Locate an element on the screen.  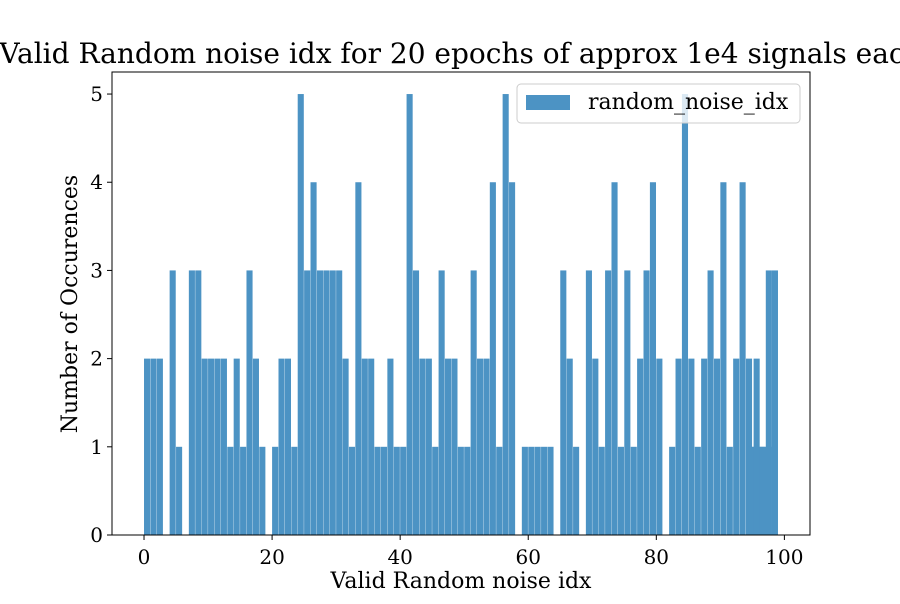
legend-swatch is located at coordinates (548, 102).